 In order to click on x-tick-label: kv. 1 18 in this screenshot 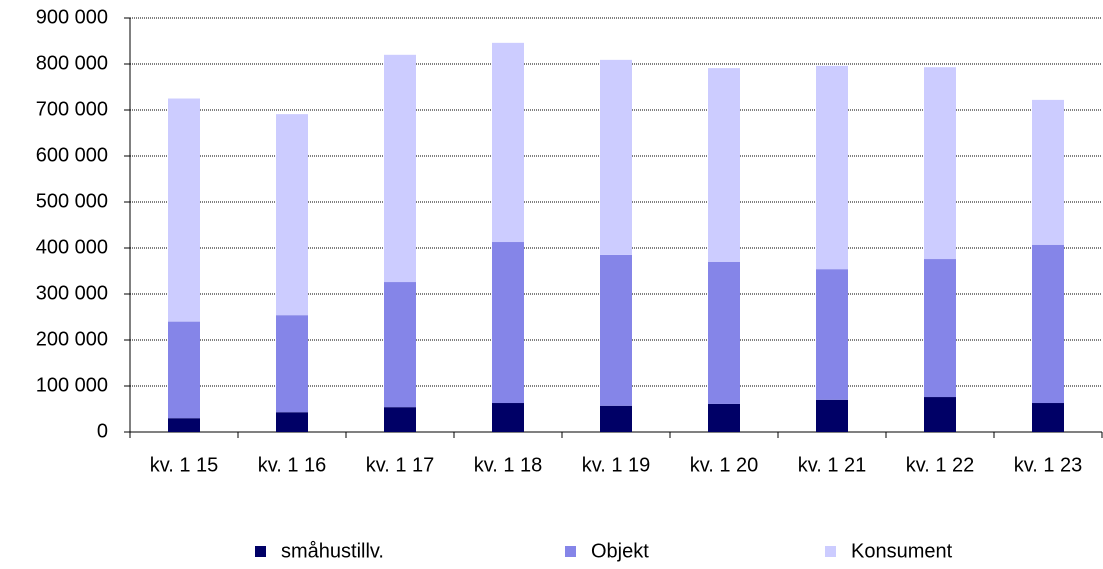, I will do `click(508, 465)`.